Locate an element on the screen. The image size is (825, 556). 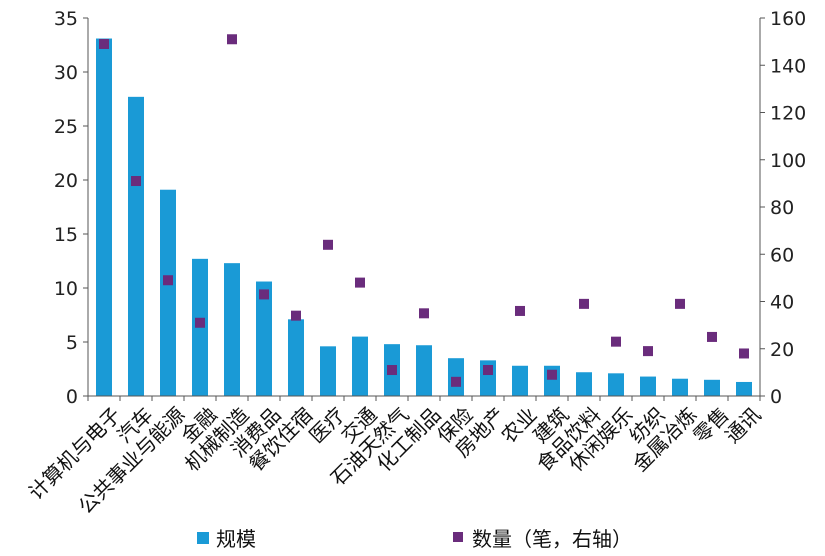
left-tick-label: 25 is located at coordinates (66, 127).